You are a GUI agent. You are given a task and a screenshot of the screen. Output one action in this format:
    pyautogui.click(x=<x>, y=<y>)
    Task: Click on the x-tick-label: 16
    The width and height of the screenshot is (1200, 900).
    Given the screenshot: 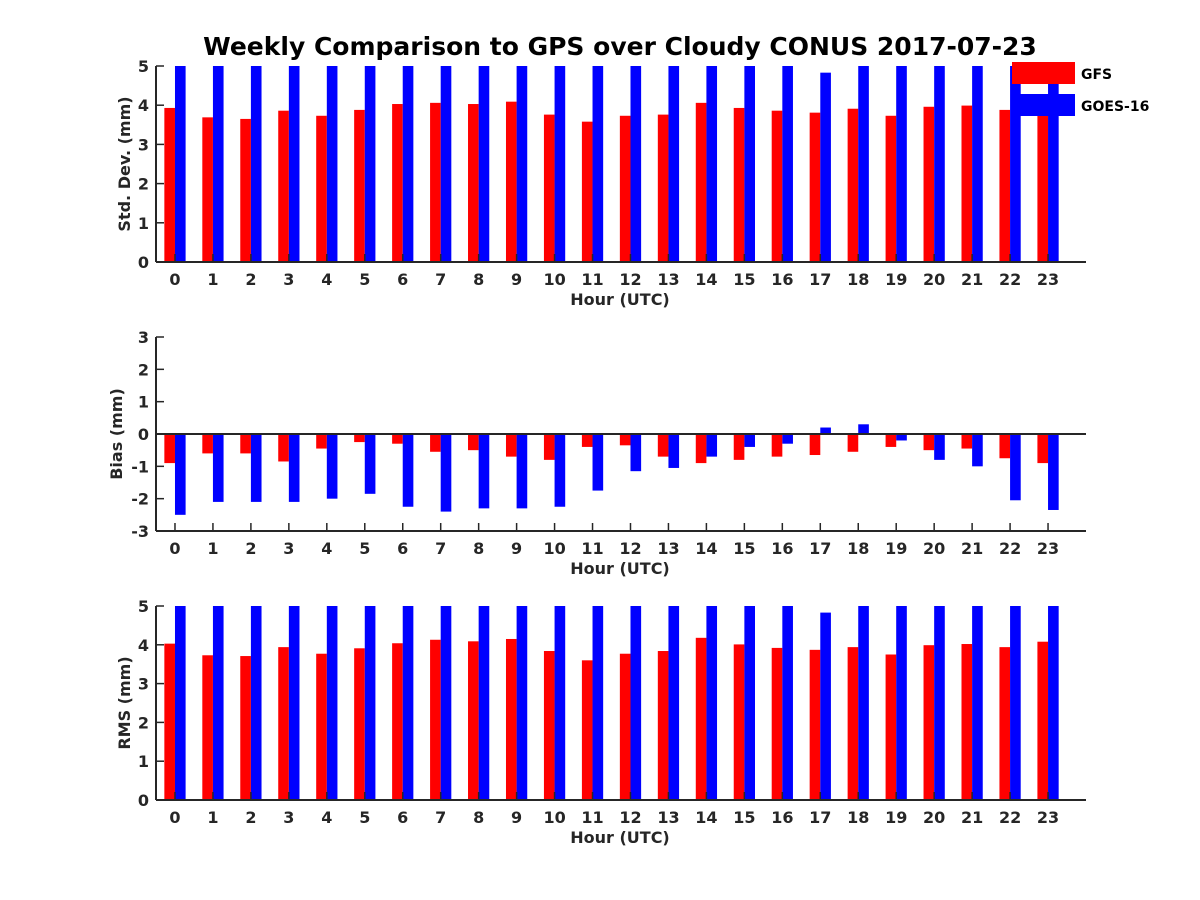 What is the action you would take?
    pyautogui.click(x=782, y=817)
    